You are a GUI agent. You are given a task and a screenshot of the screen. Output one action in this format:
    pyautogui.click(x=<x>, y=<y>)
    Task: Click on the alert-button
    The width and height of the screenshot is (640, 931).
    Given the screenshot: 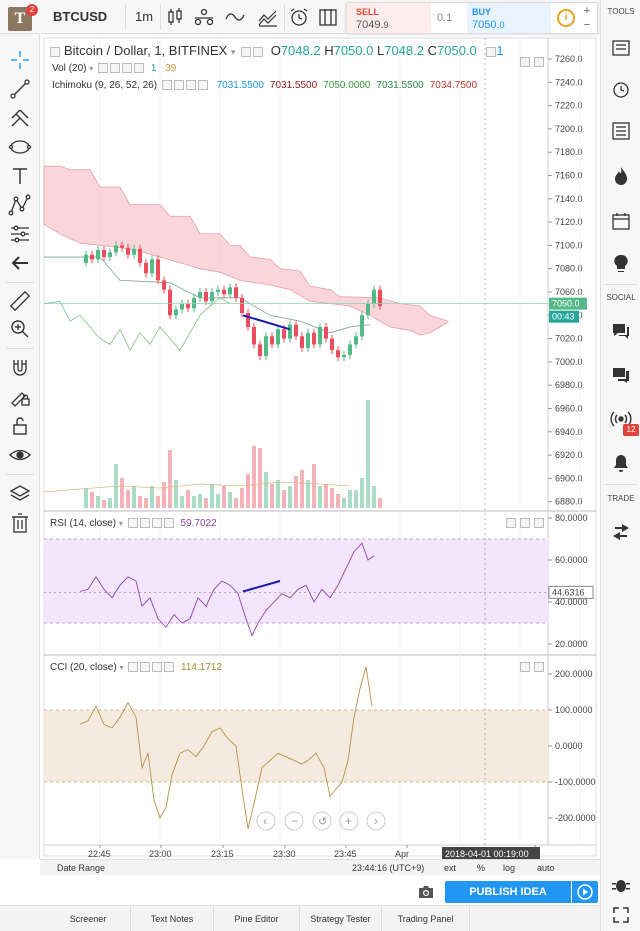 What is the action you would take?
    pyautogui.click(x=491, y=51)
    